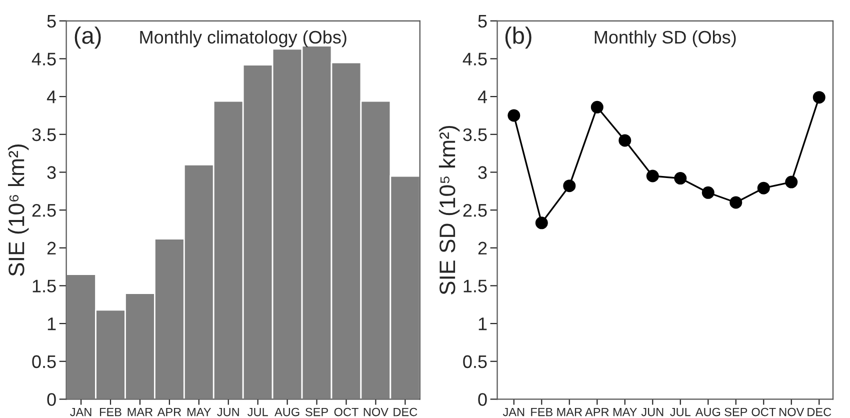 The image size is (850, 418). What do you see at coordinates (18, 210) in the screenshot?
I see `y-axis-title: SIE (10⁶ km²)` at bounding box center [18, 210].